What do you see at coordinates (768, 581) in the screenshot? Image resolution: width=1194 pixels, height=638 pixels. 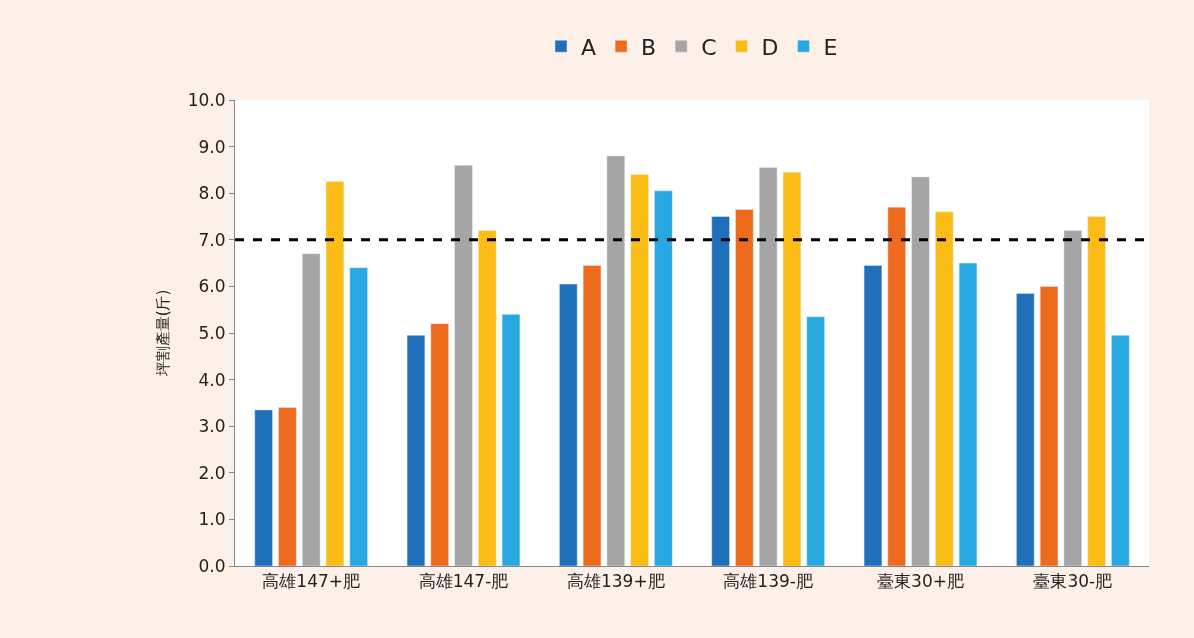 I see `x-tick-label: 高雄139-肥` at bounding box center [768, 581].